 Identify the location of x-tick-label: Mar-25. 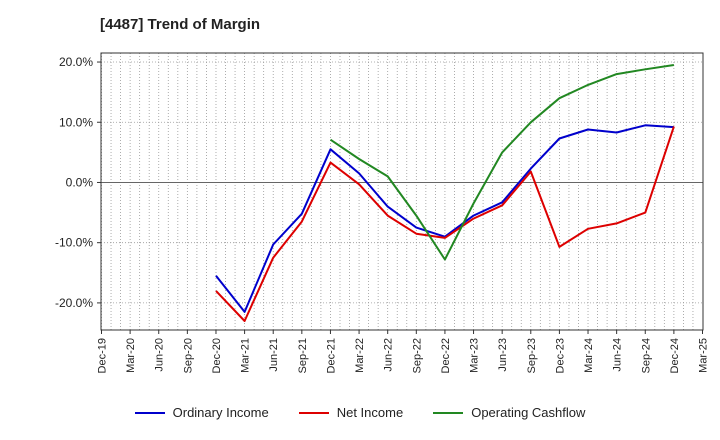
(704, 355).